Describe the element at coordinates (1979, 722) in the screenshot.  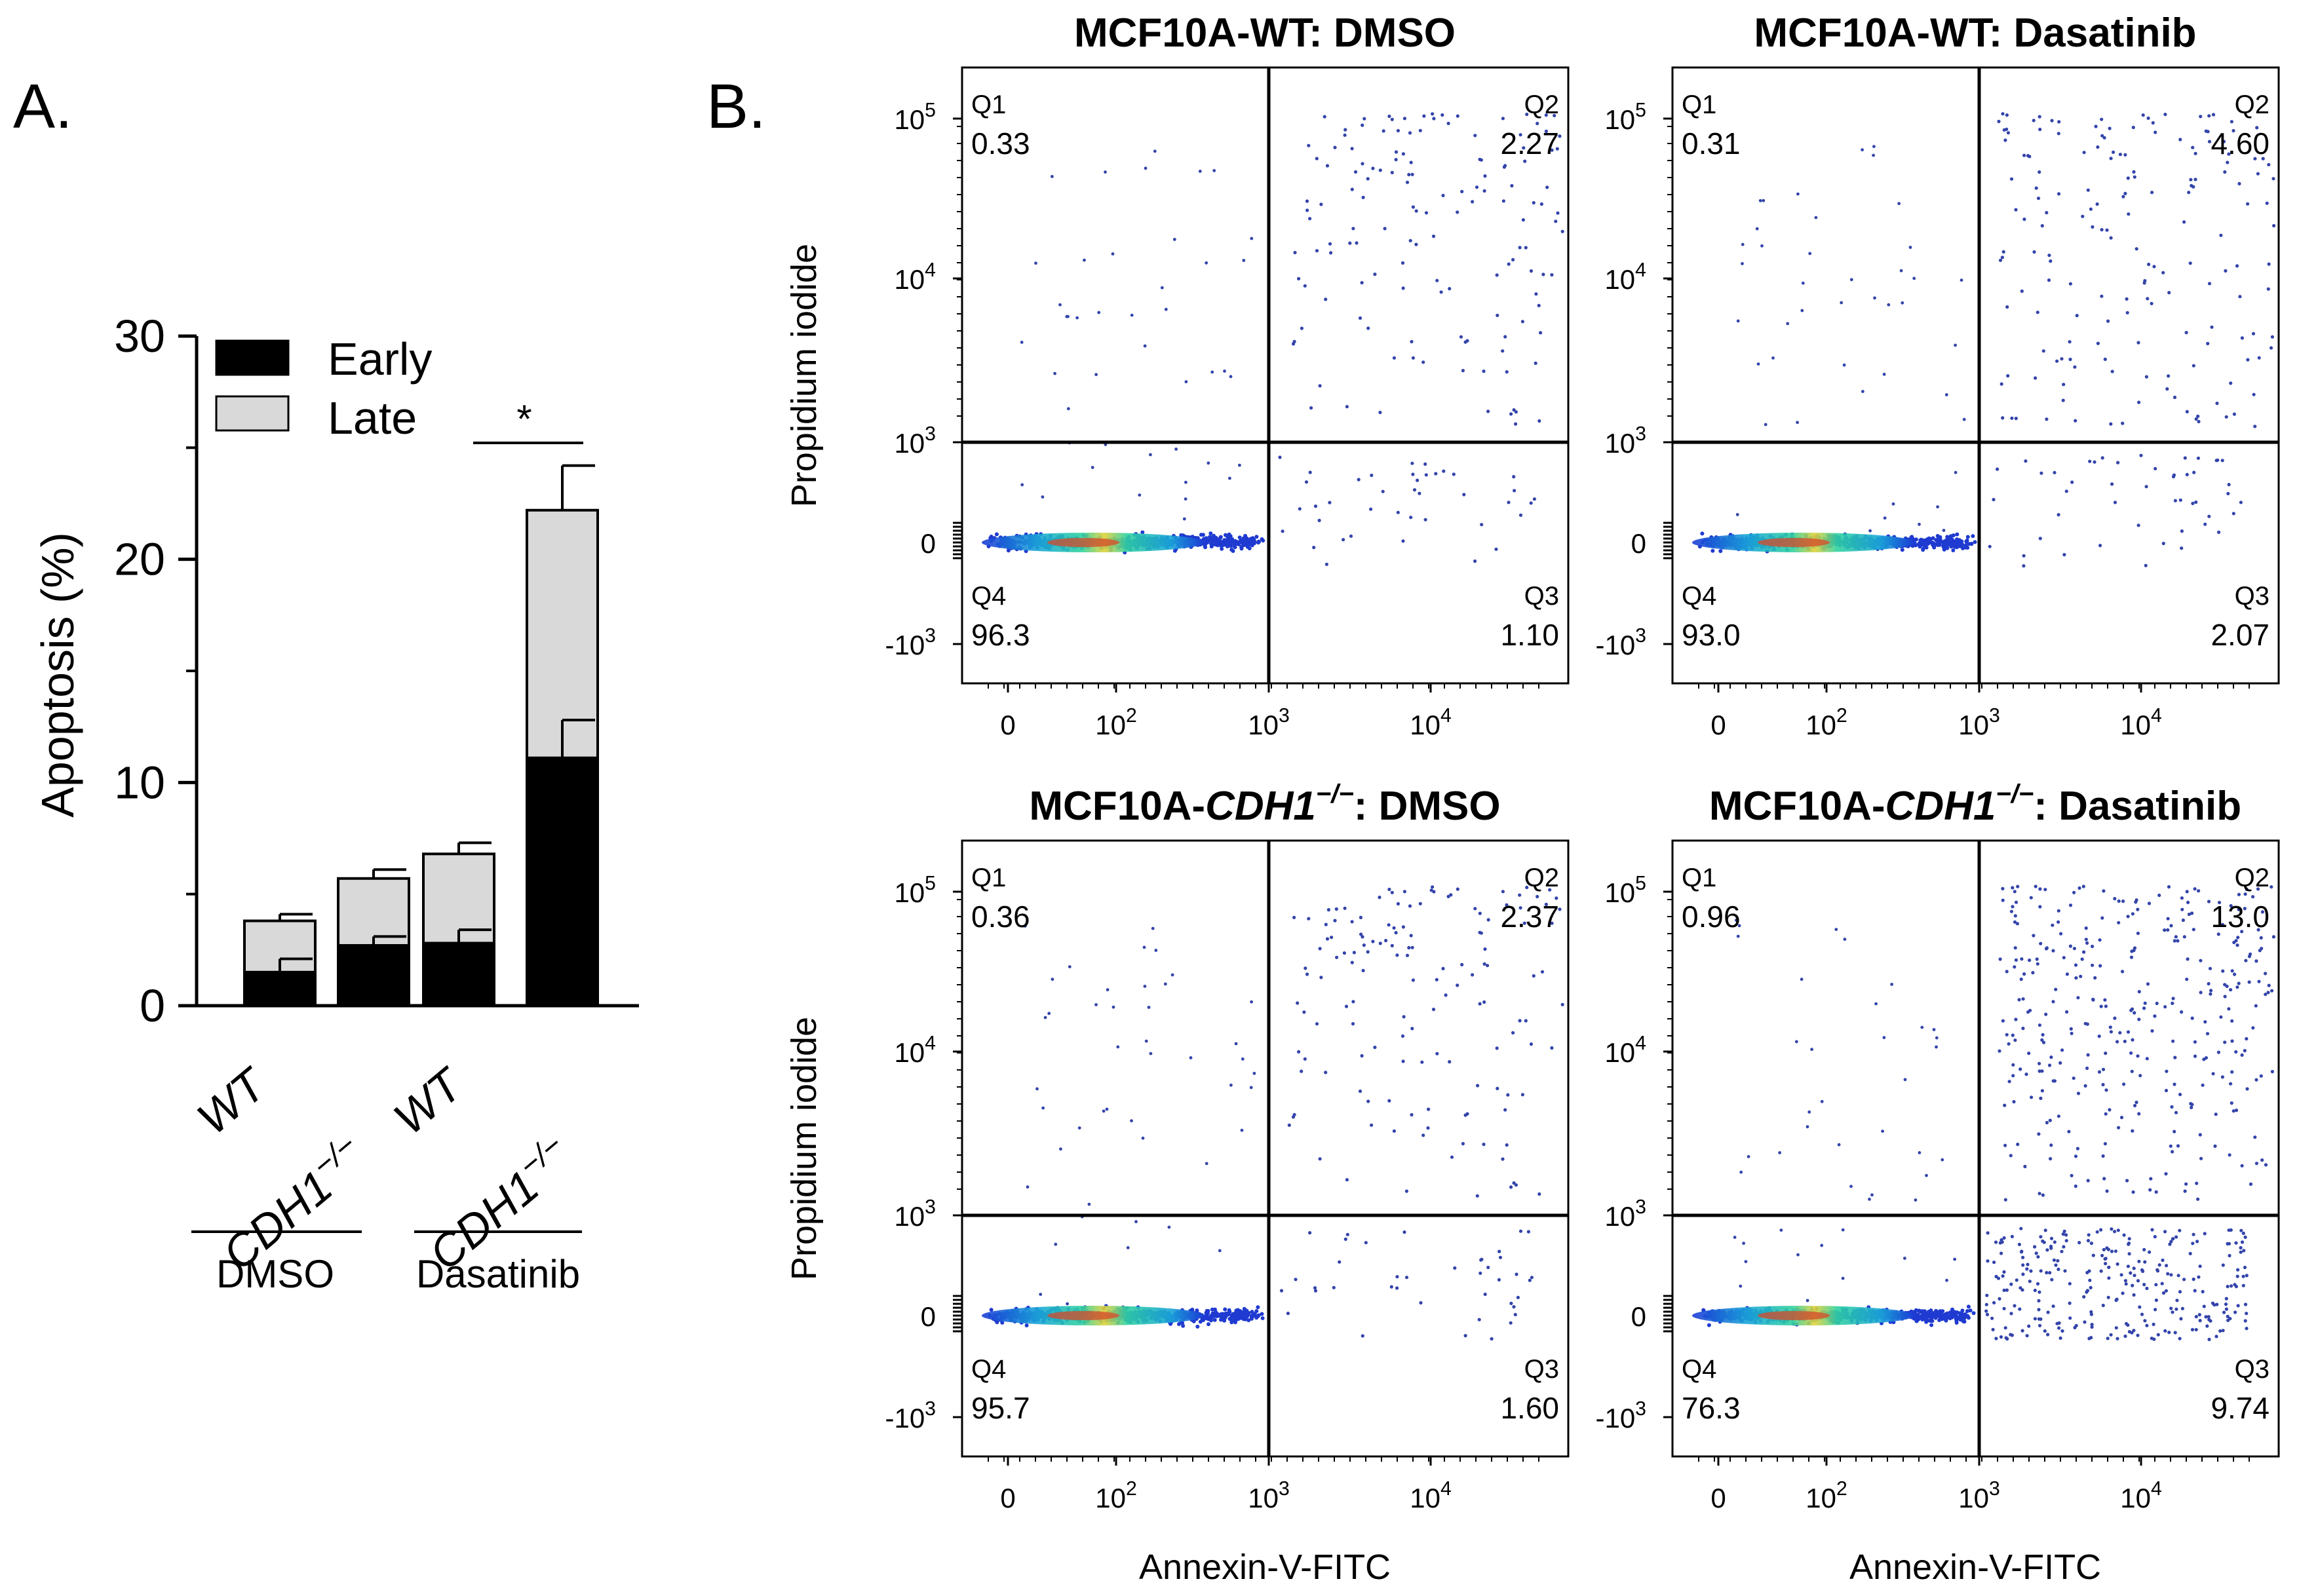
I see `x-tick-label: 10³` at that location.